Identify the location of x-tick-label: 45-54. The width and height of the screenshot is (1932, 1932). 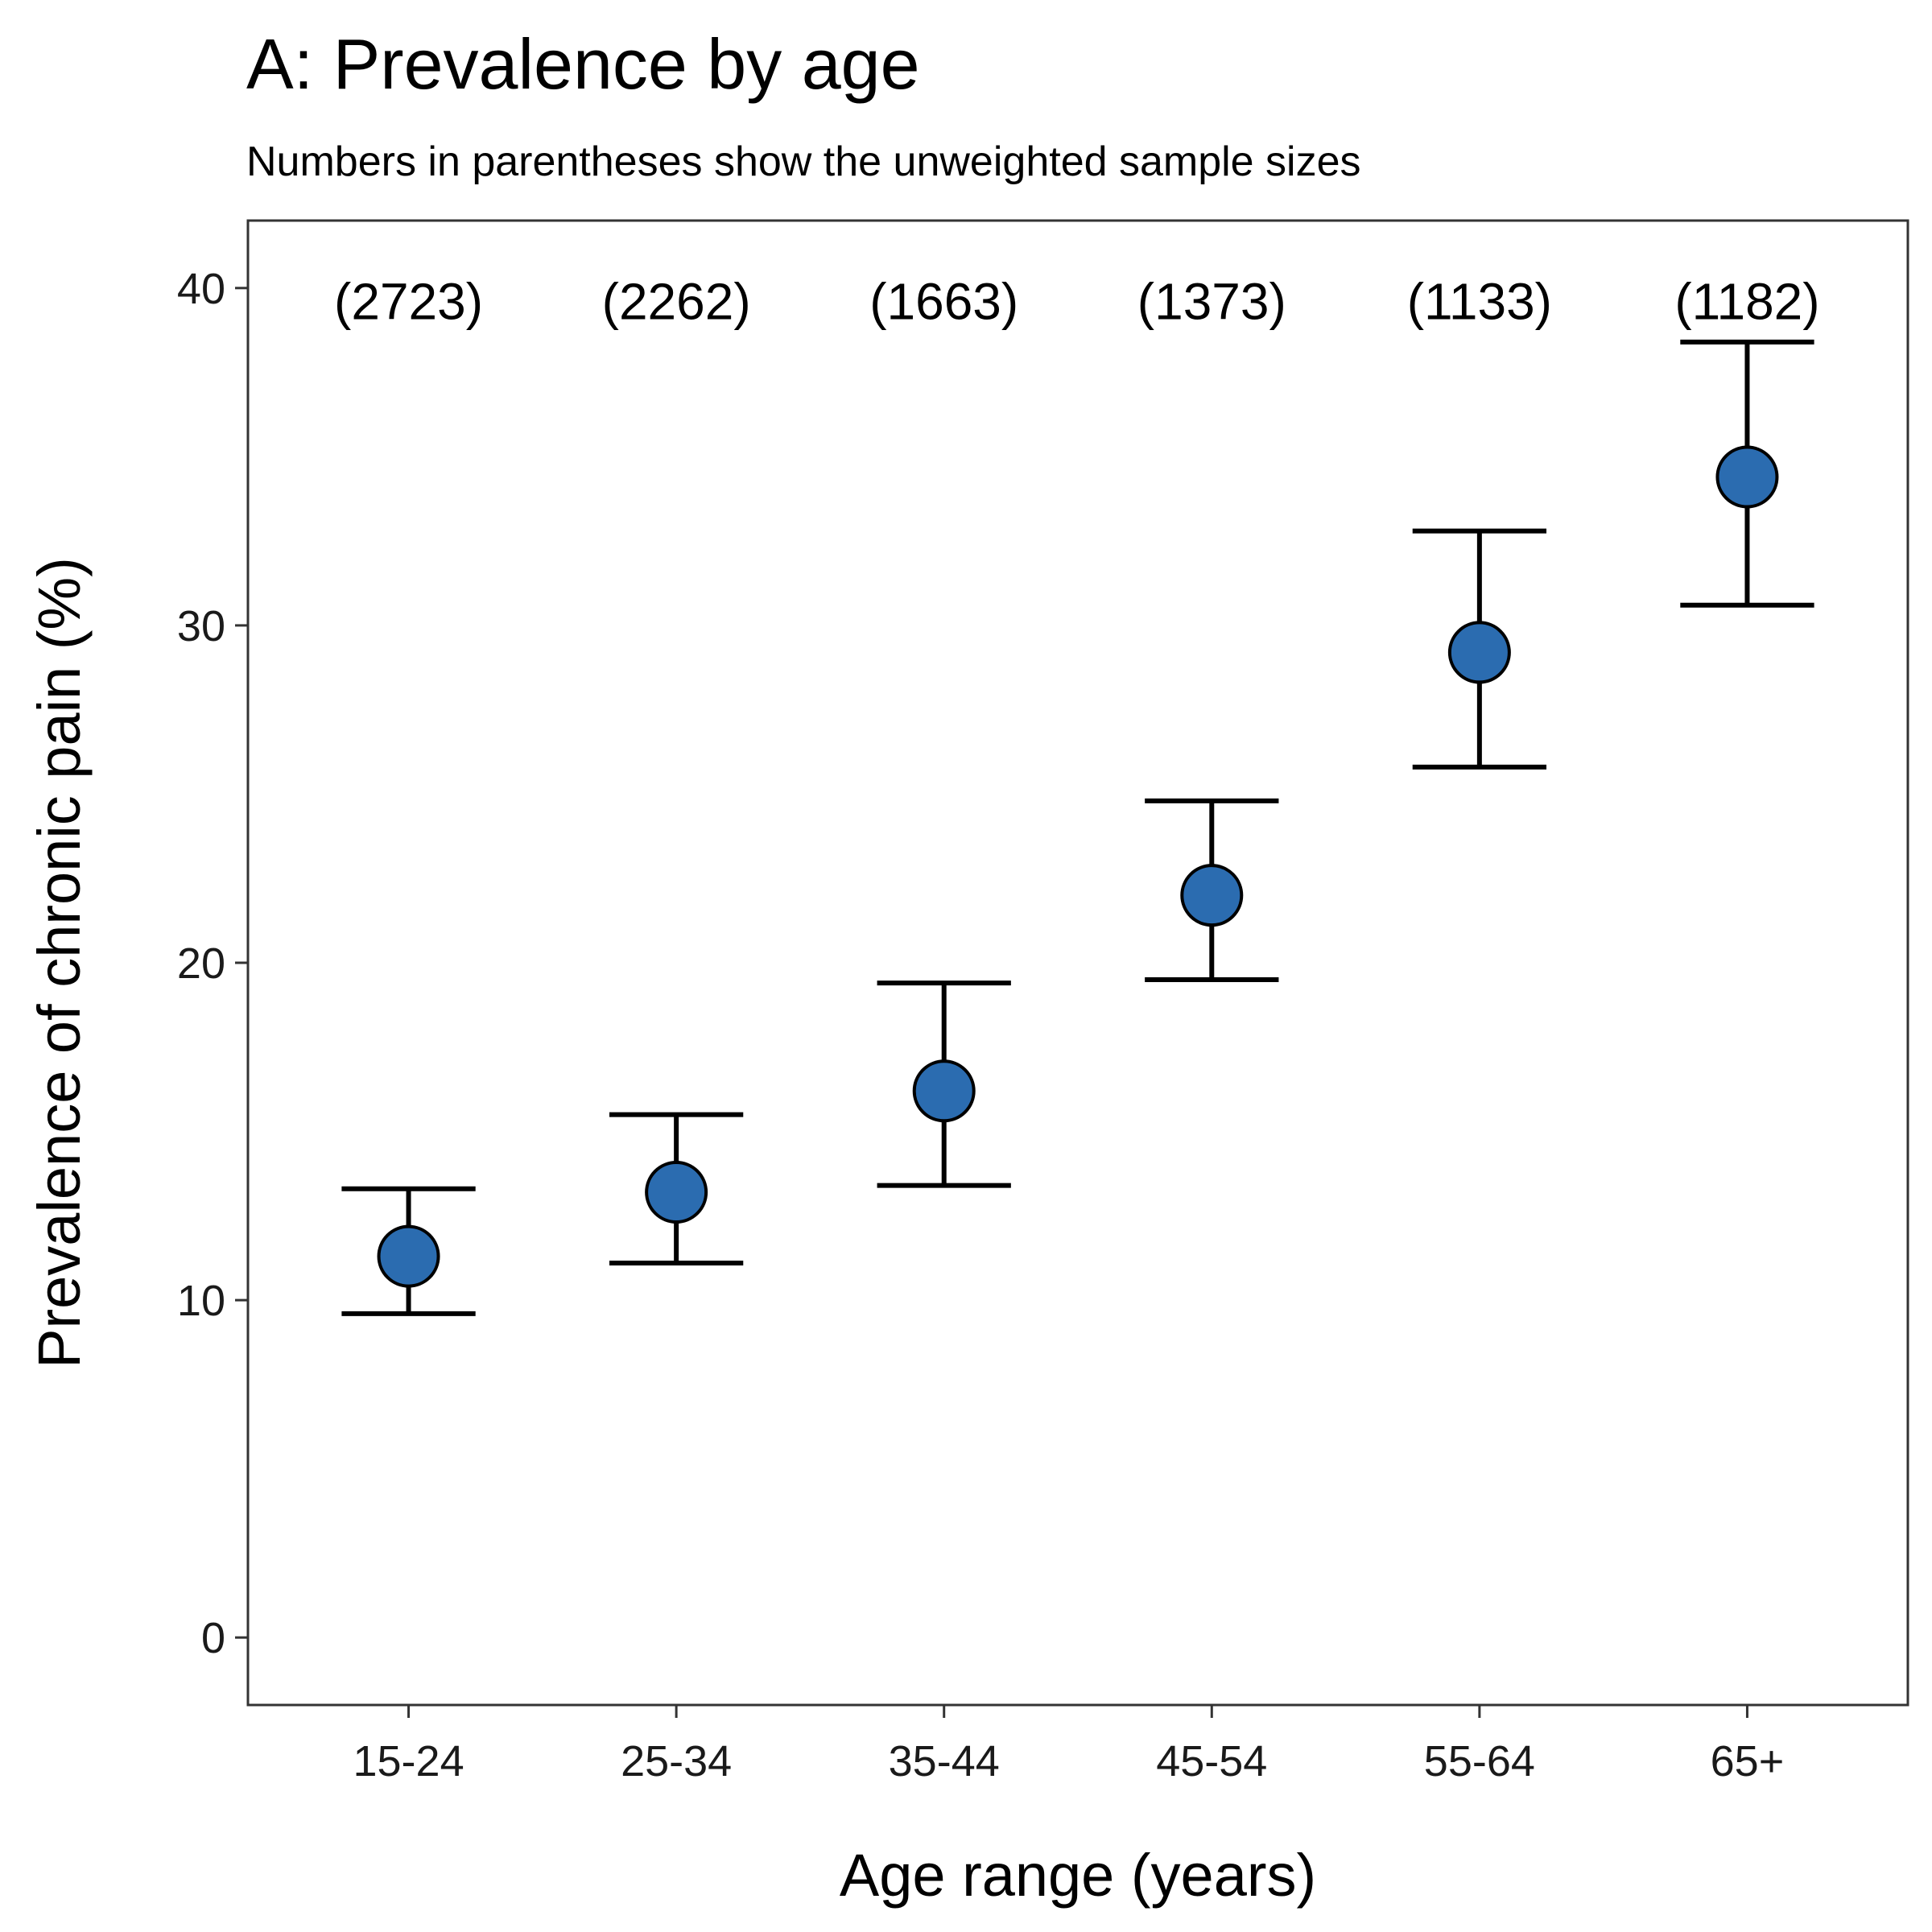
(1211, 1761).